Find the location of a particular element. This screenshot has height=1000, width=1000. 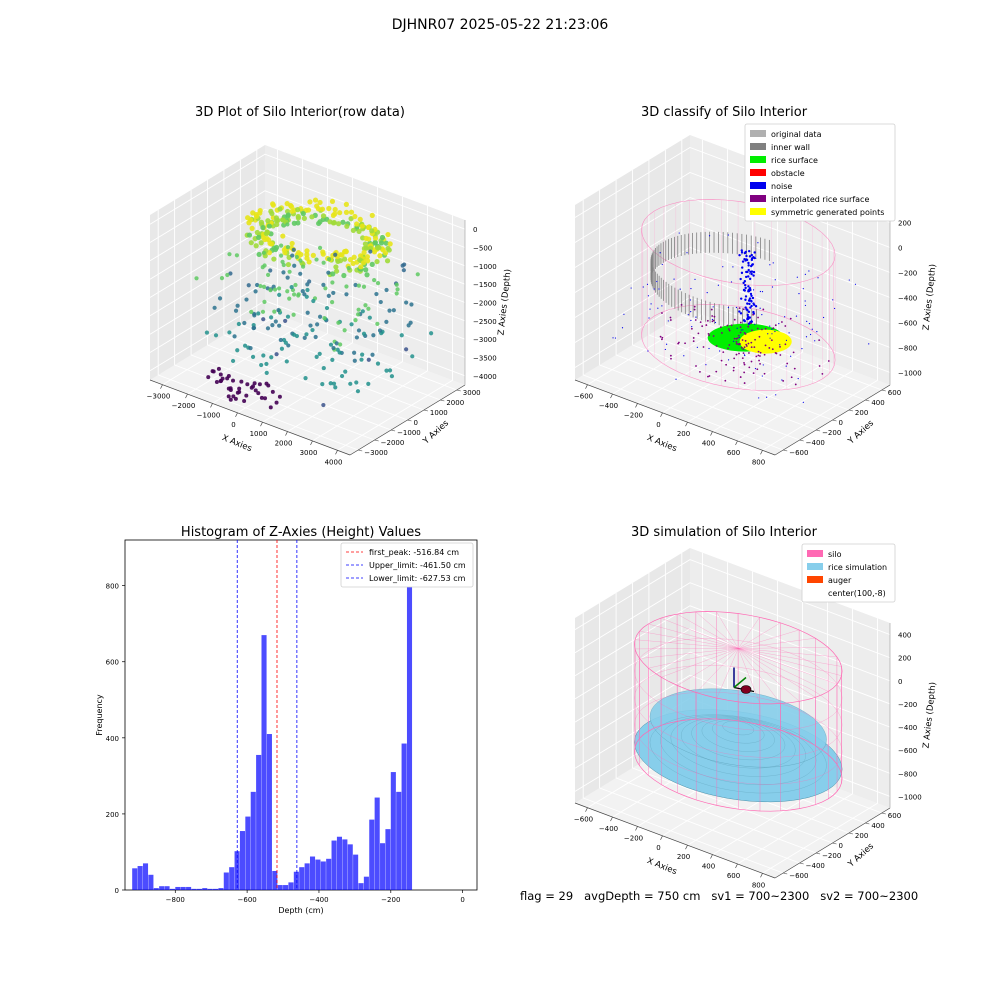

x-tick-label: −600 is located at coordinates (583, 820).